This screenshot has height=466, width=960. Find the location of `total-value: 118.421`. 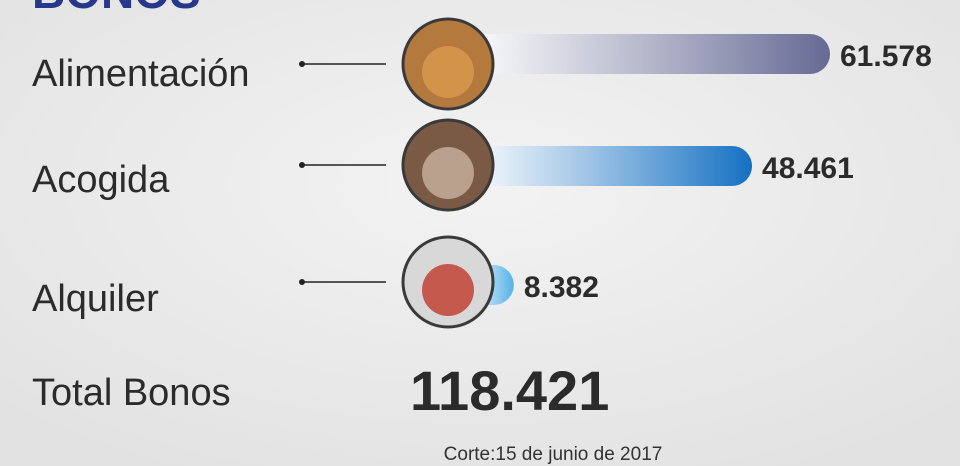

total-value: 118.421 is located at coordinates (509, 390).